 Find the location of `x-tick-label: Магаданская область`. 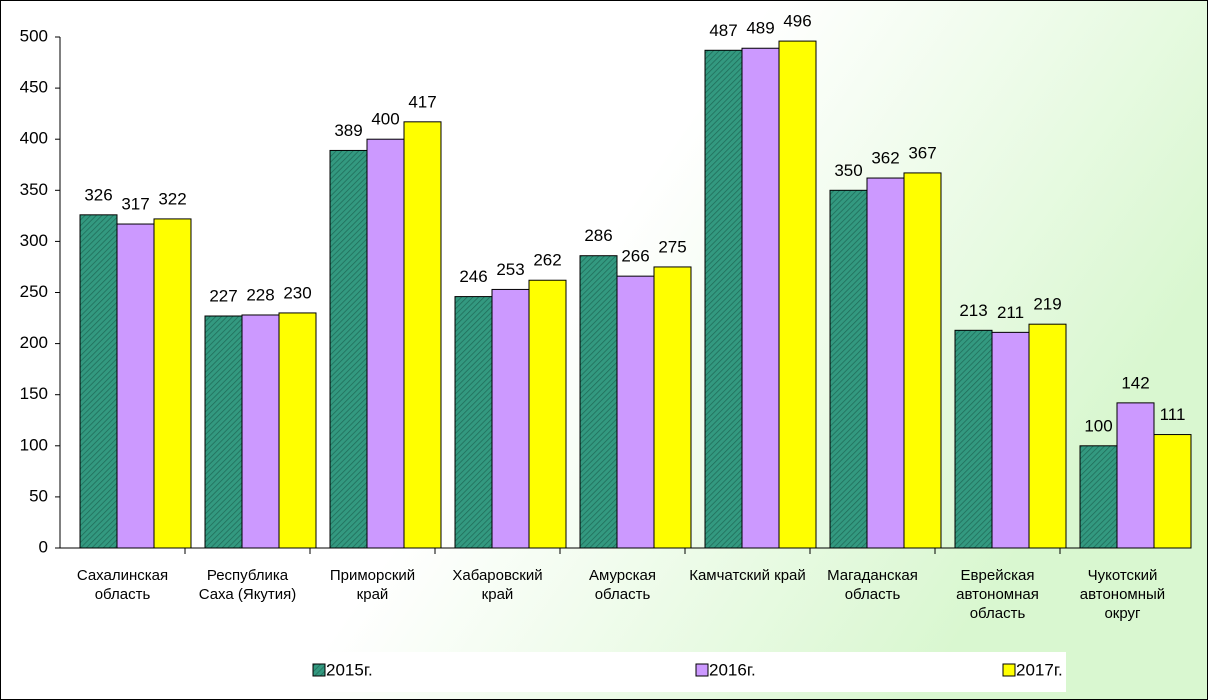

x-tick-label: Магаданская область is located at coordinates (872, 585).